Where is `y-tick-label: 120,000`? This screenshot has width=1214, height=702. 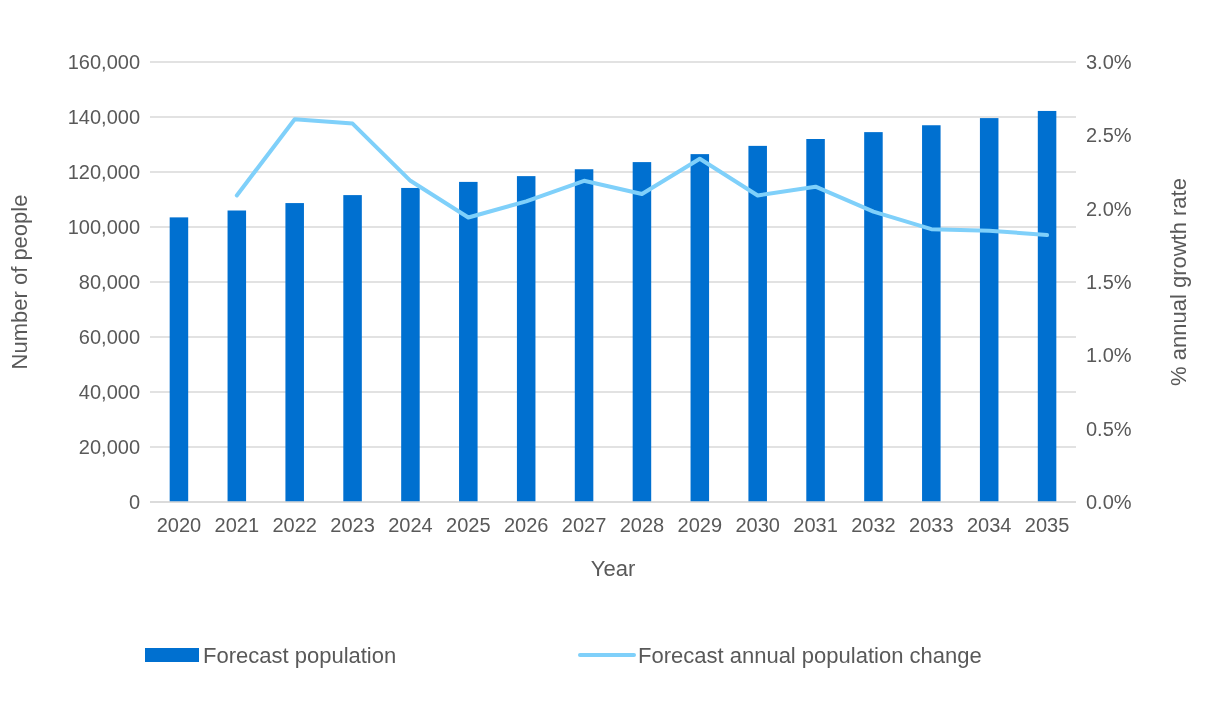
y-tick-label: 120,000 is located at coordinates (103, 172).